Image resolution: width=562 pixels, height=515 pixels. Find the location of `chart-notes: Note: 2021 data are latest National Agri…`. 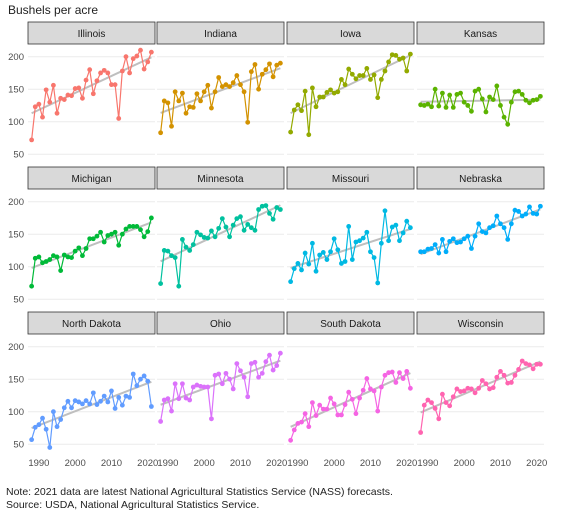

chart-notes: Note: 2021 data are latest National Agri… is located at coordinates (199, 499).